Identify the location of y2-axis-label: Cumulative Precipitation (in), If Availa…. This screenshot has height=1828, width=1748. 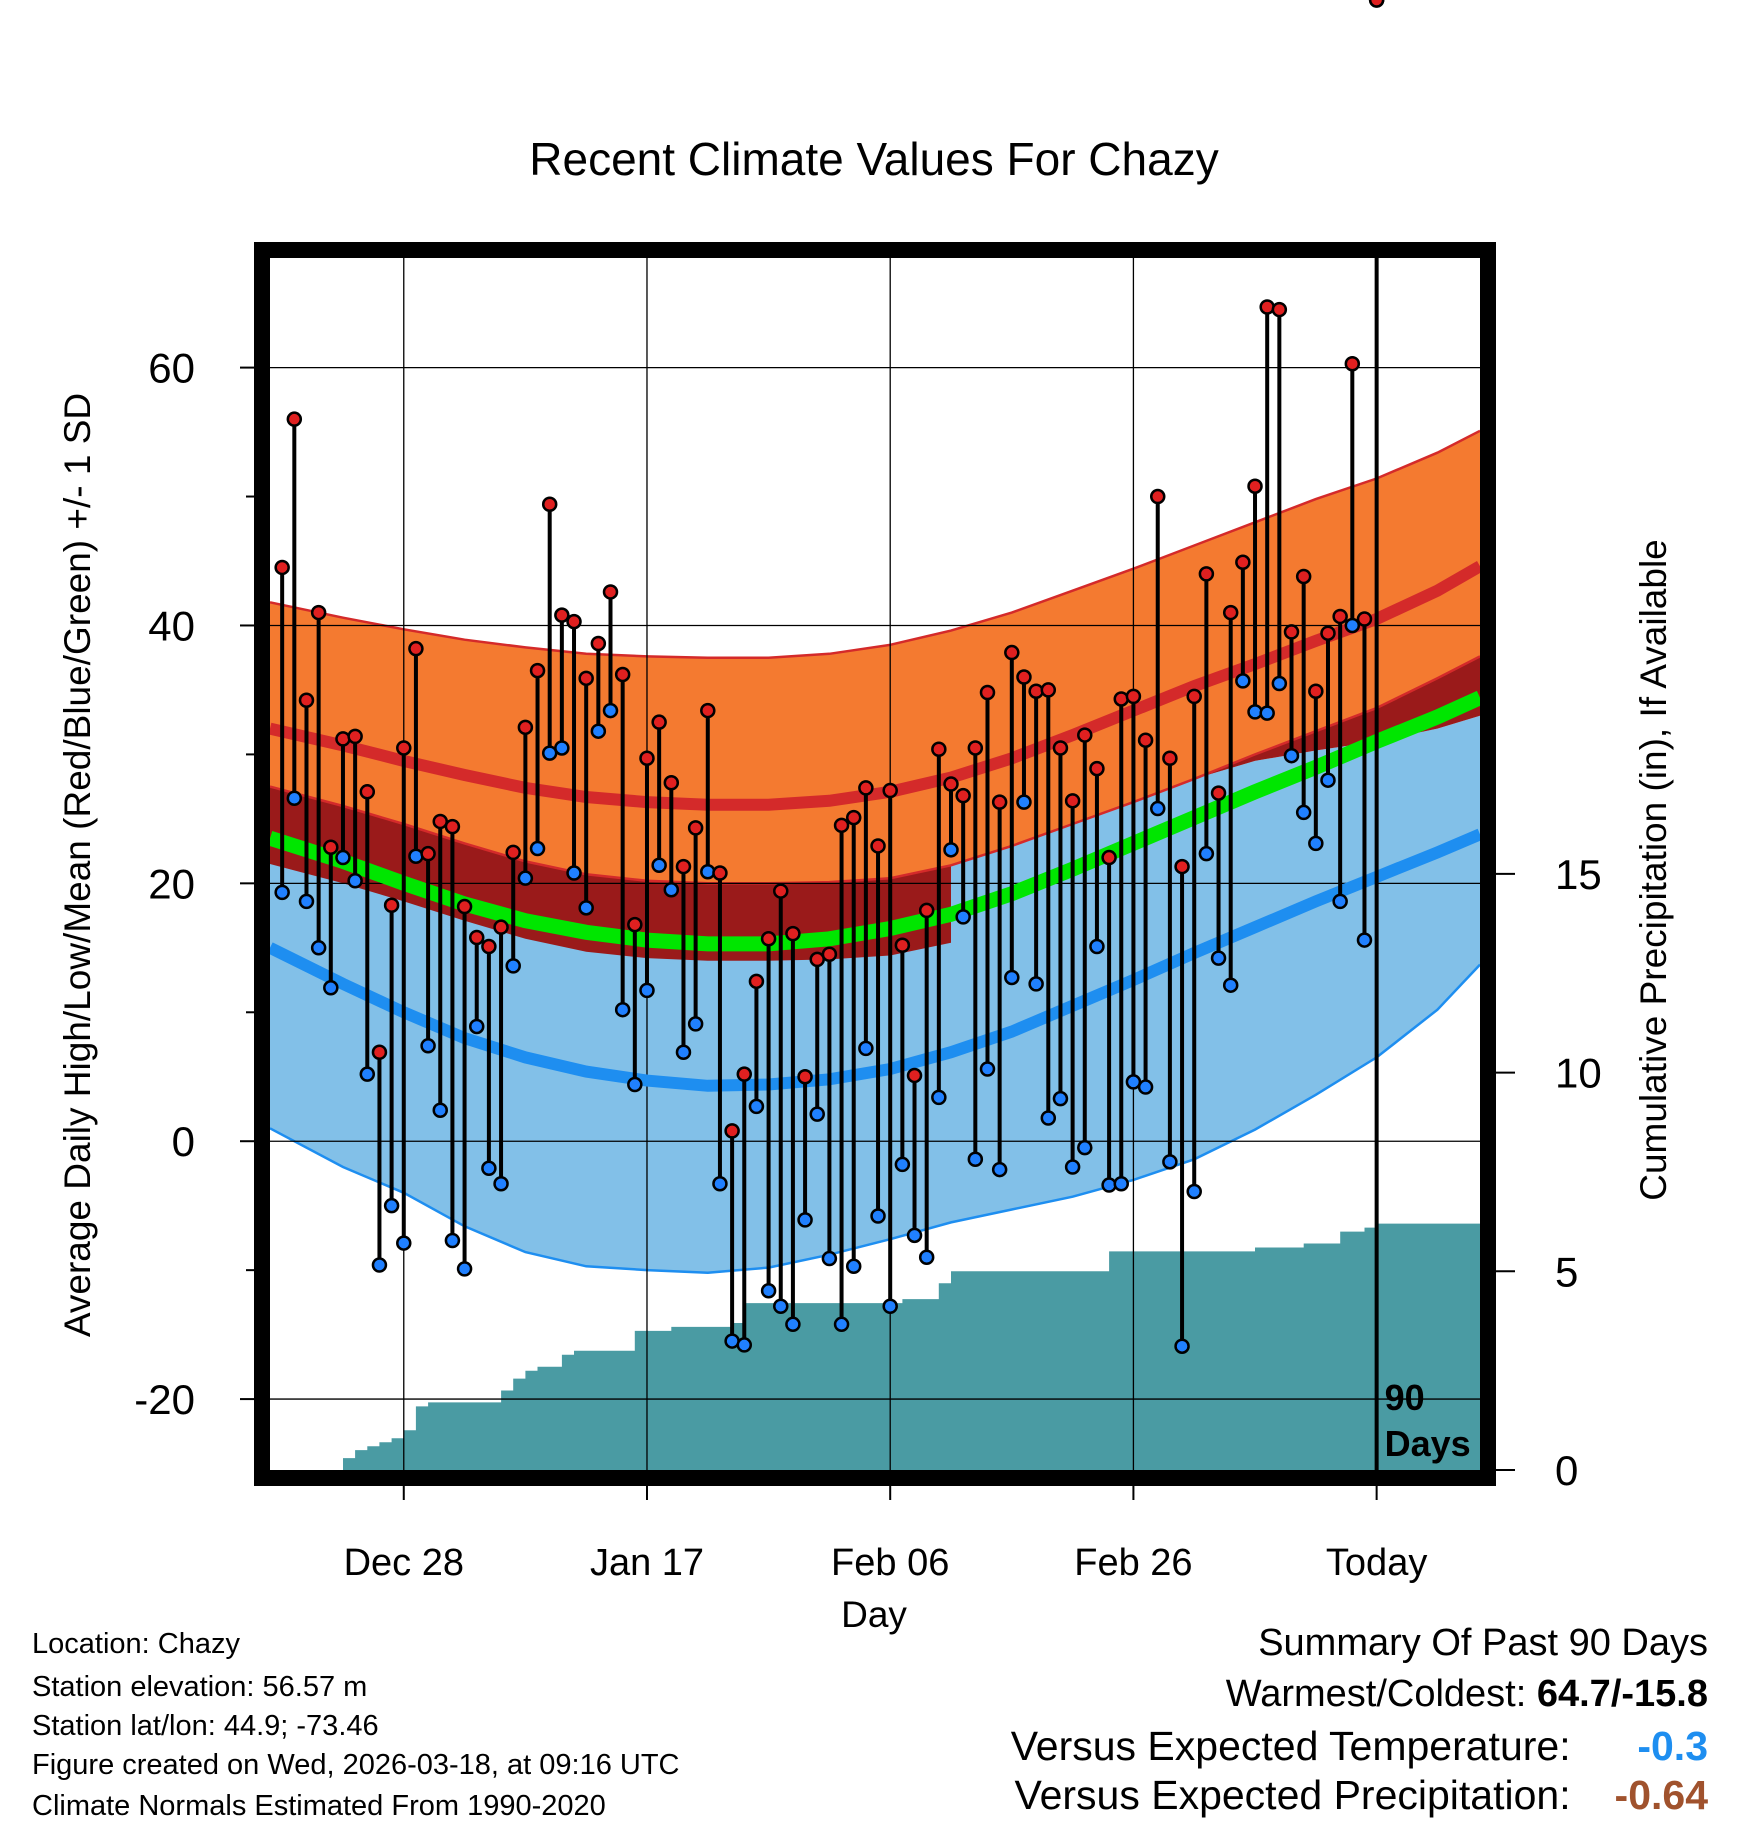
(1653, 870).